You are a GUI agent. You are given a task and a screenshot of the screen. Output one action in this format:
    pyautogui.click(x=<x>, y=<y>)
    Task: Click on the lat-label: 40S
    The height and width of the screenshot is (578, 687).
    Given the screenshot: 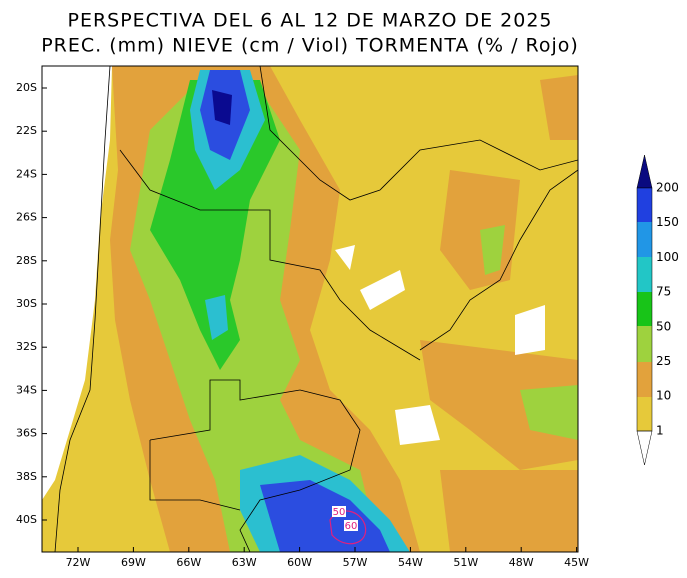 What is the action you would take?
    pyautogui.click(x=26, y=519)
    